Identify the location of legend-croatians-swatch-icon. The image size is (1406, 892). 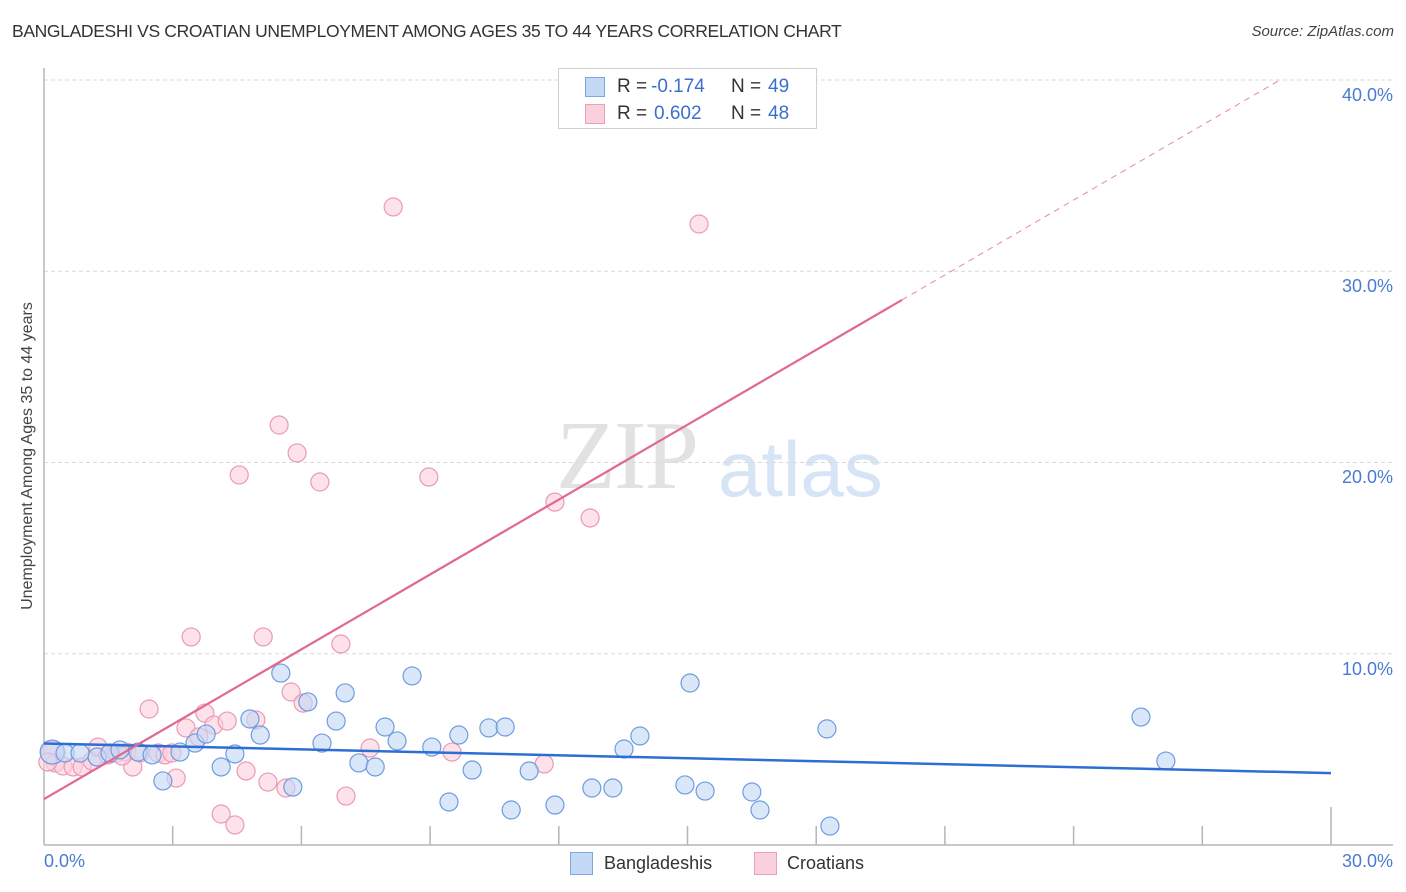
(765, 863).